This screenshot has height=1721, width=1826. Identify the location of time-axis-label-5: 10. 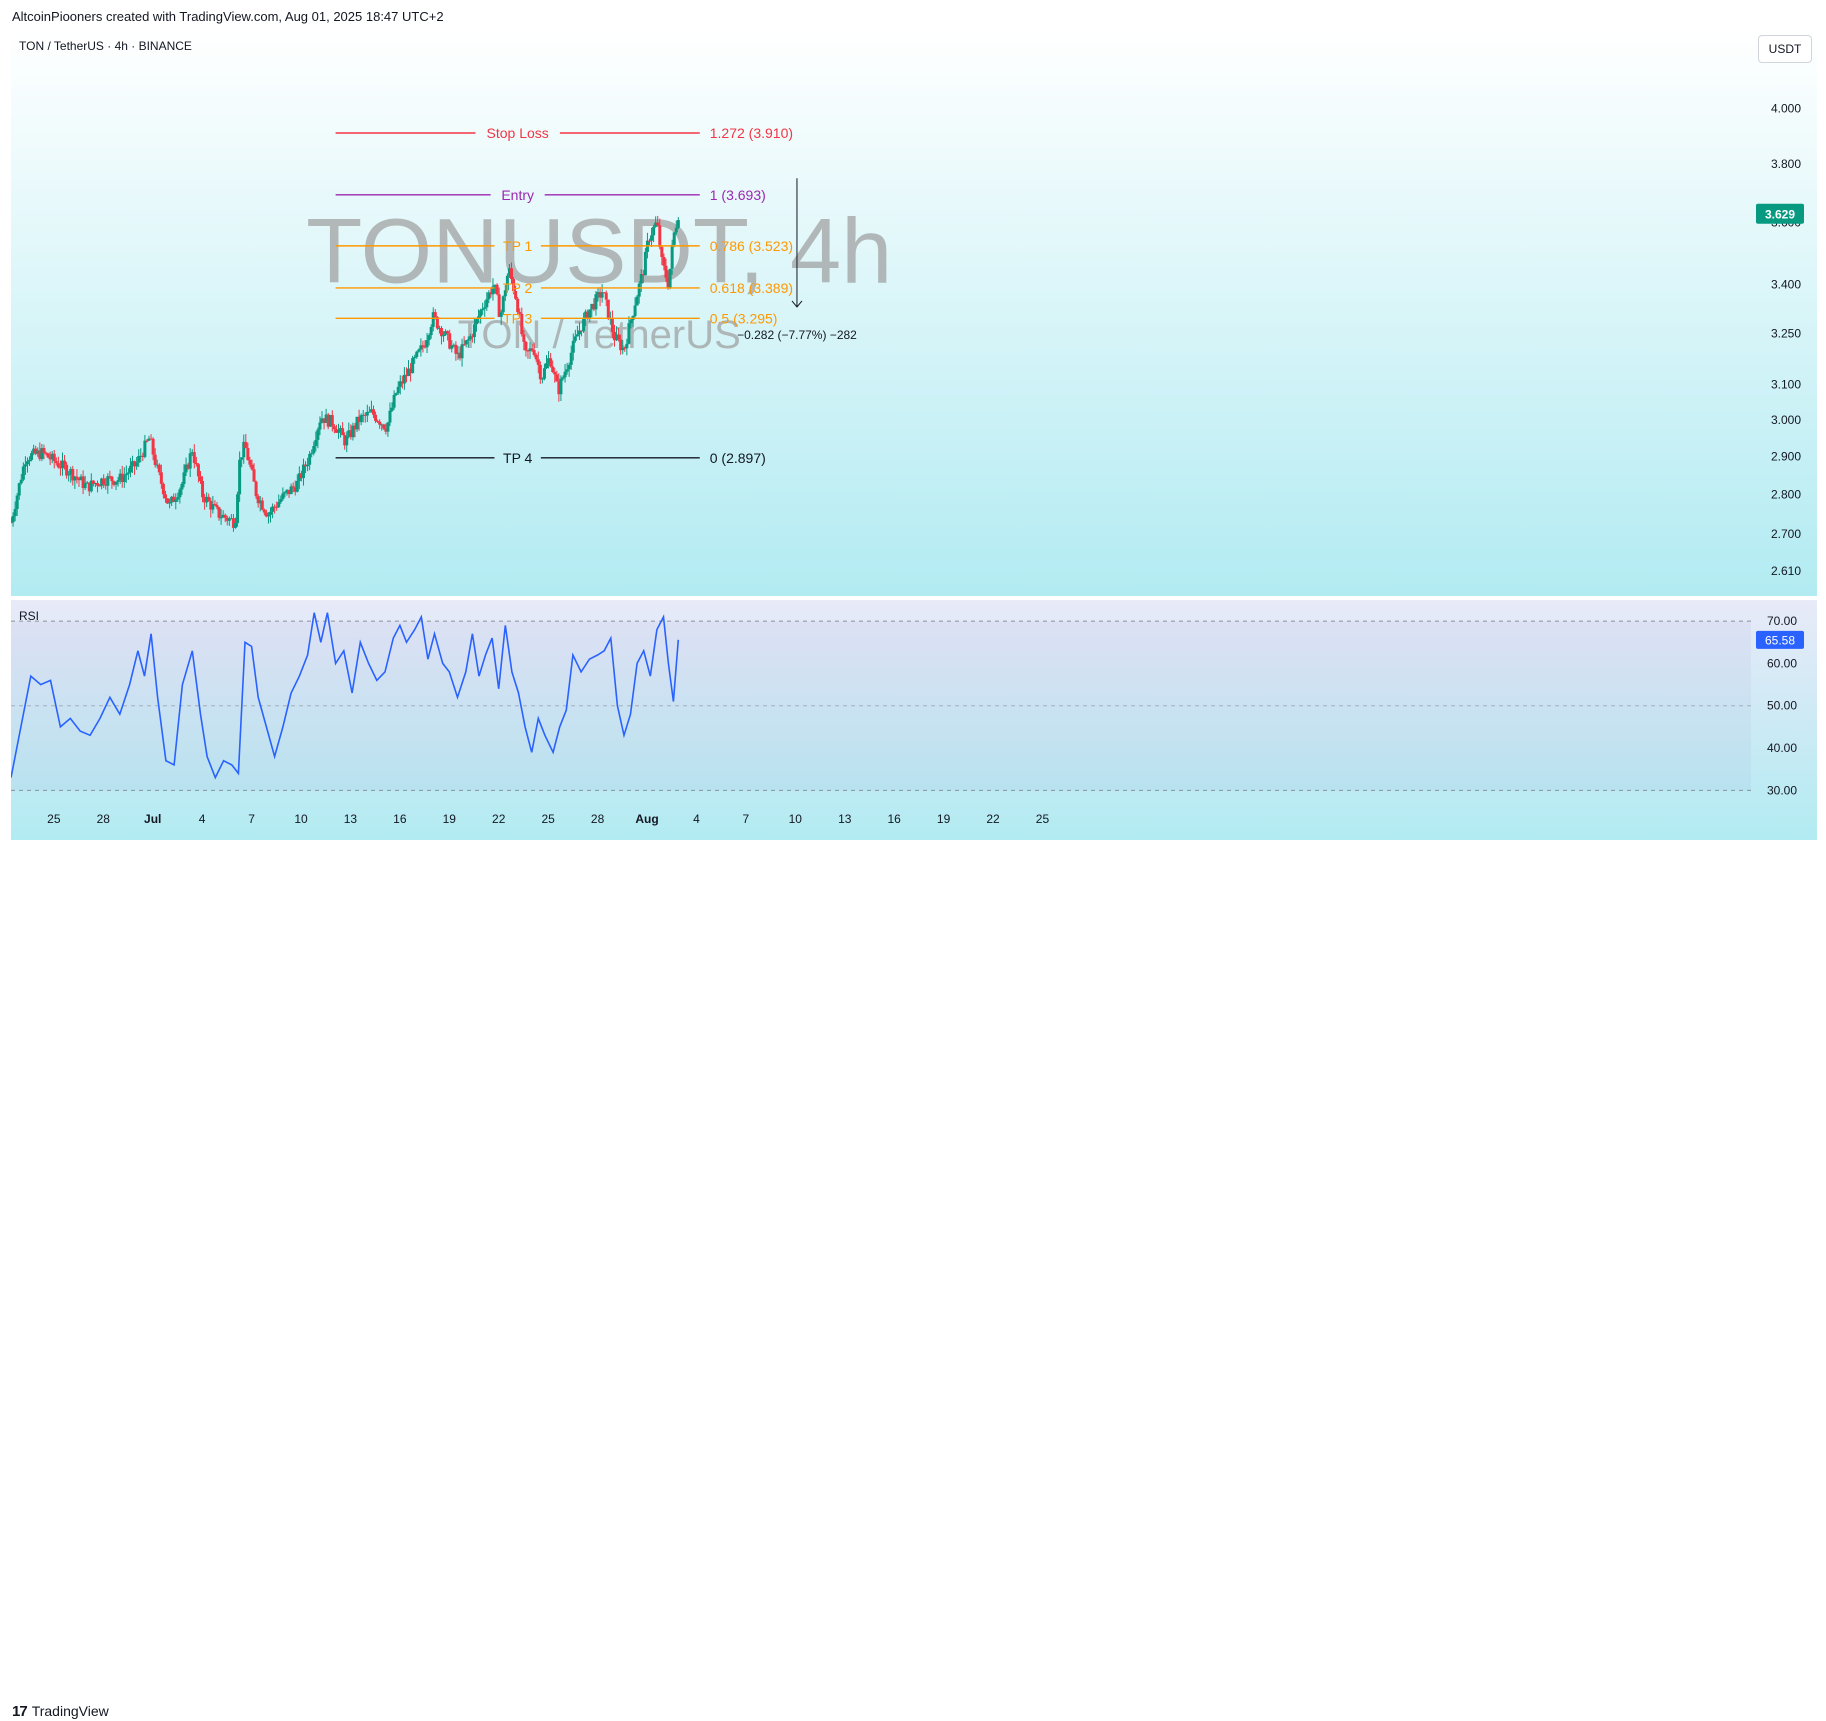
(301, 819).